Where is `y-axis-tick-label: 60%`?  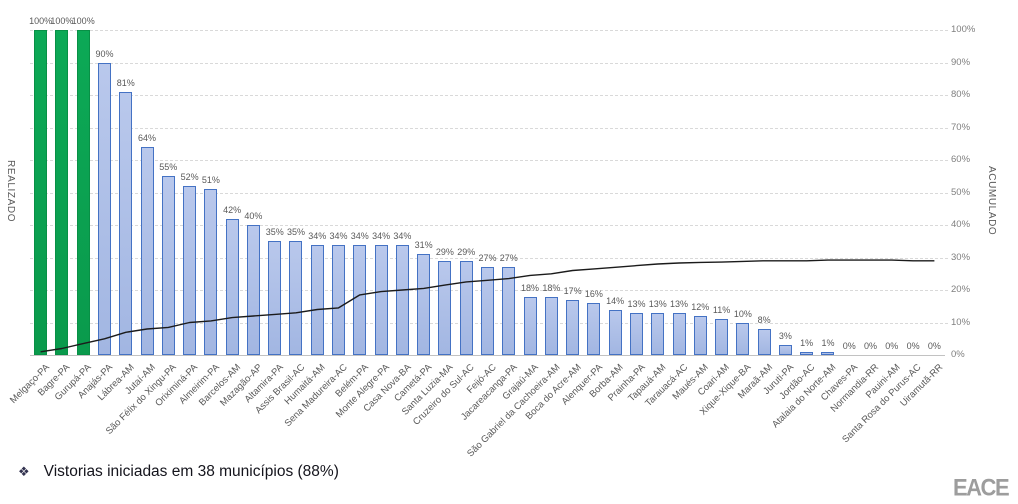
y-axis-tick-label: 60% is located at coordinates (961, 159).